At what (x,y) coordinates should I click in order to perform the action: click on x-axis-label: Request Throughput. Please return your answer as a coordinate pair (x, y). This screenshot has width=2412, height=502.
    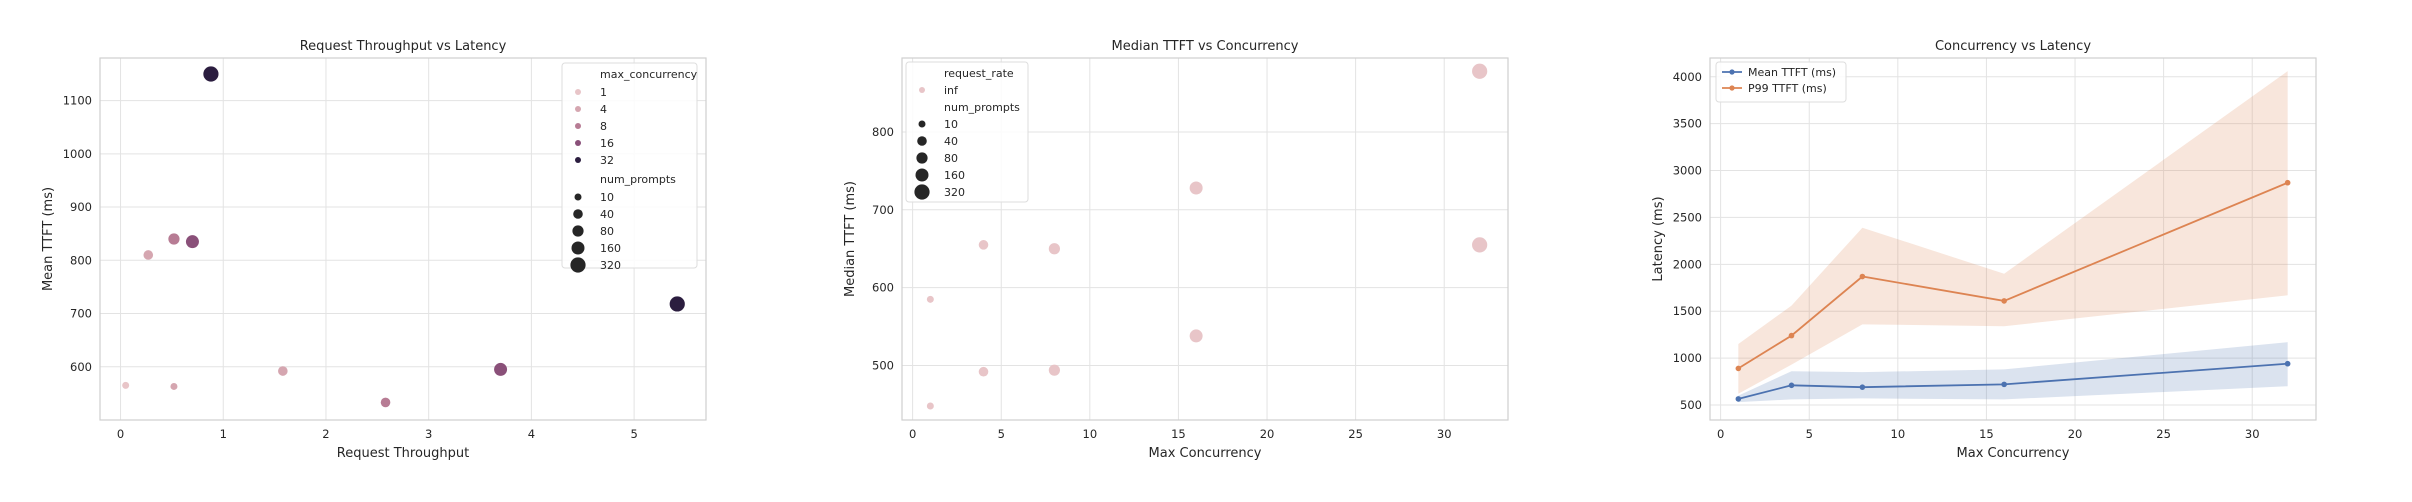
    Looking at the image, I should click on (403, 453).